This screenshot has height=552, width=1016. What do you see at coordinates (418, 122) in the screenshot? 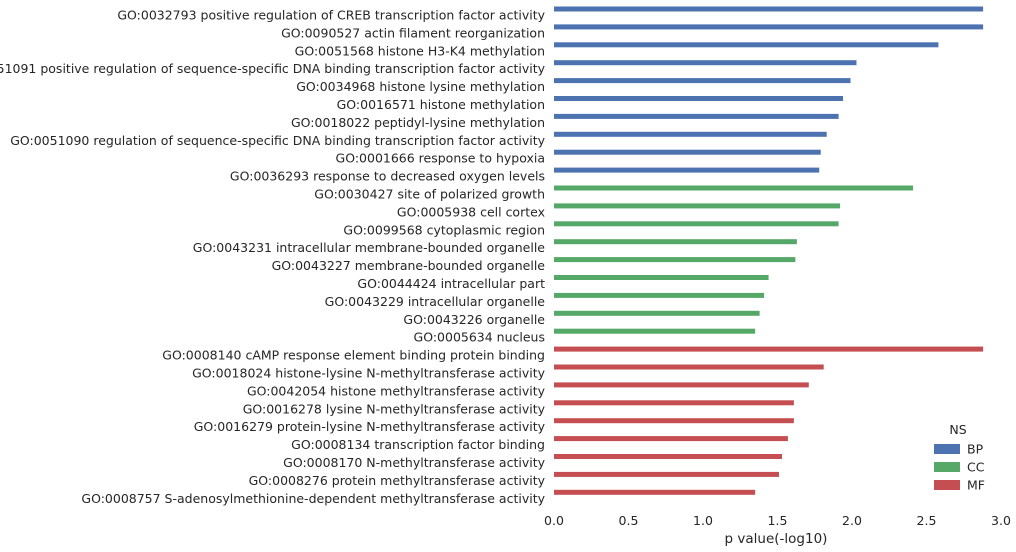
I see `category-label: GO:0018022 peptidyl-lysine methylation` at bounding box center [418, 122].